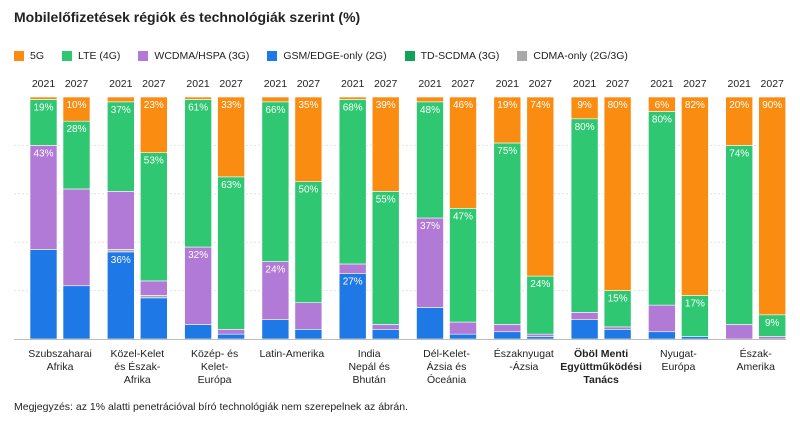 The image size is (800, 425). What do you see at coordinates (335, 56) in the screenshot?
I see `legend-label-gsm: GSM/EDGE-only (2G)` at bounding box center [335, 56].